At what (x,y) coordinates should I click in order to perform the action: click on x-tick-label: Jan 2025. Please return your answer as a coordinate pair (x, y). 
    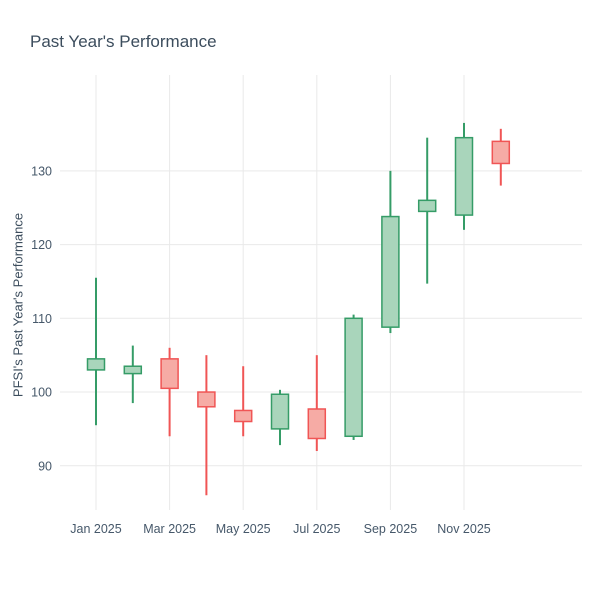
    Looking at the image, I should click on (95, 529).